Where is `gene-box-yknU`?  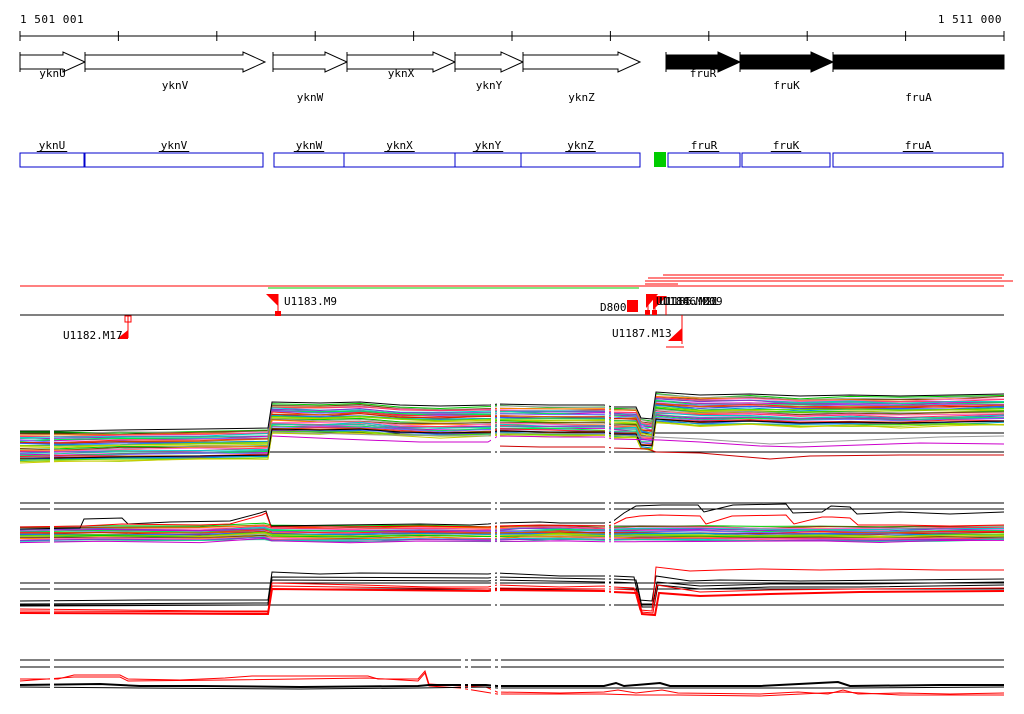 gene-box-yknU is located at coordinates (52, 160).